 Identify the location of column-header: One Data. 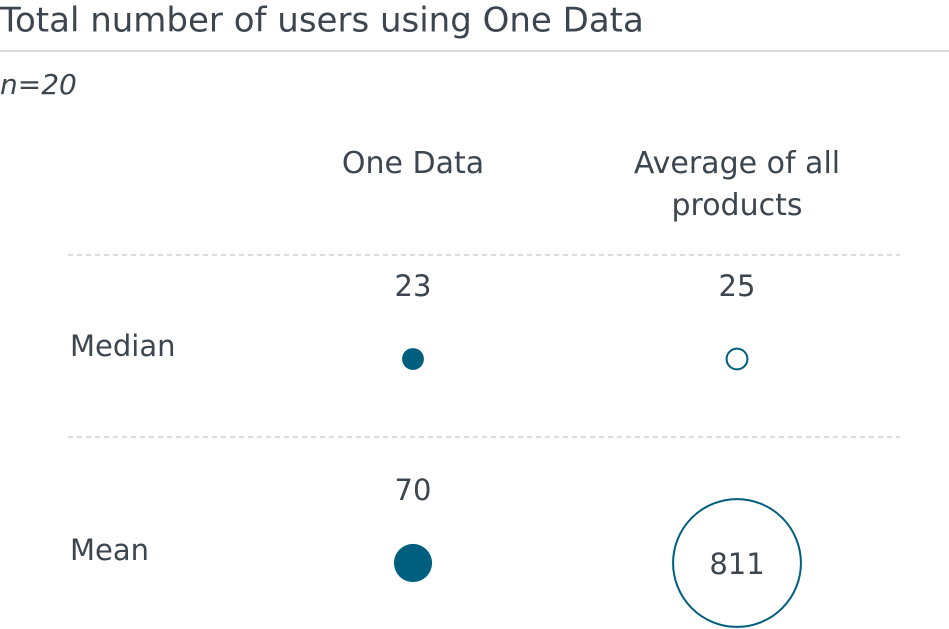
(413, 163).